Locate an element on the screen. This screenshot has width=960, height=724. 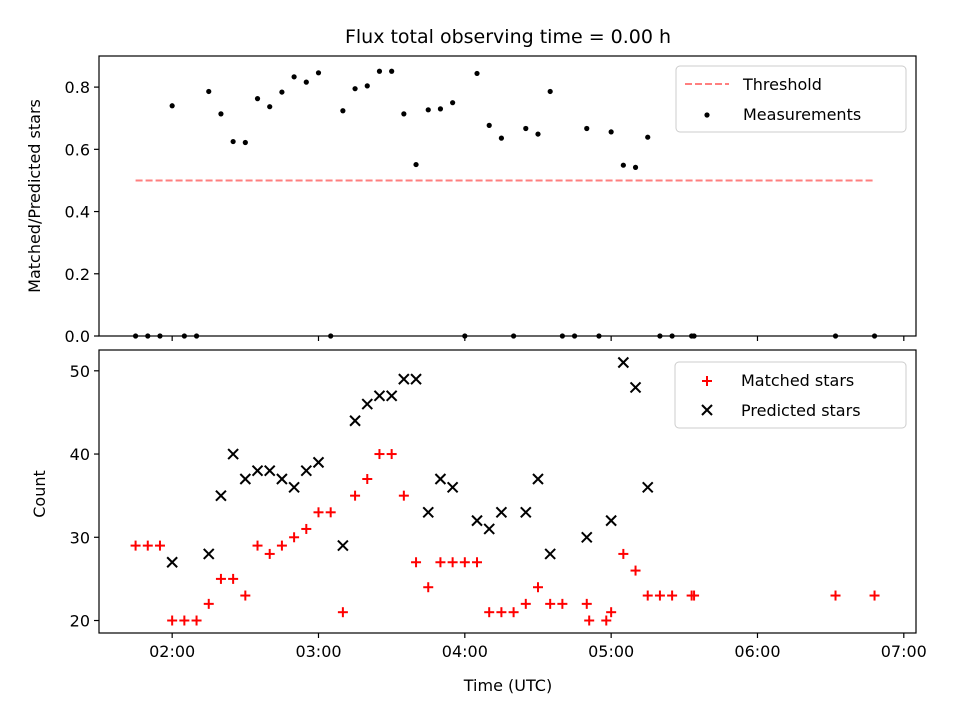
bottom-legend: Matched stars Predicted stars is located at coordinates (790, 395).